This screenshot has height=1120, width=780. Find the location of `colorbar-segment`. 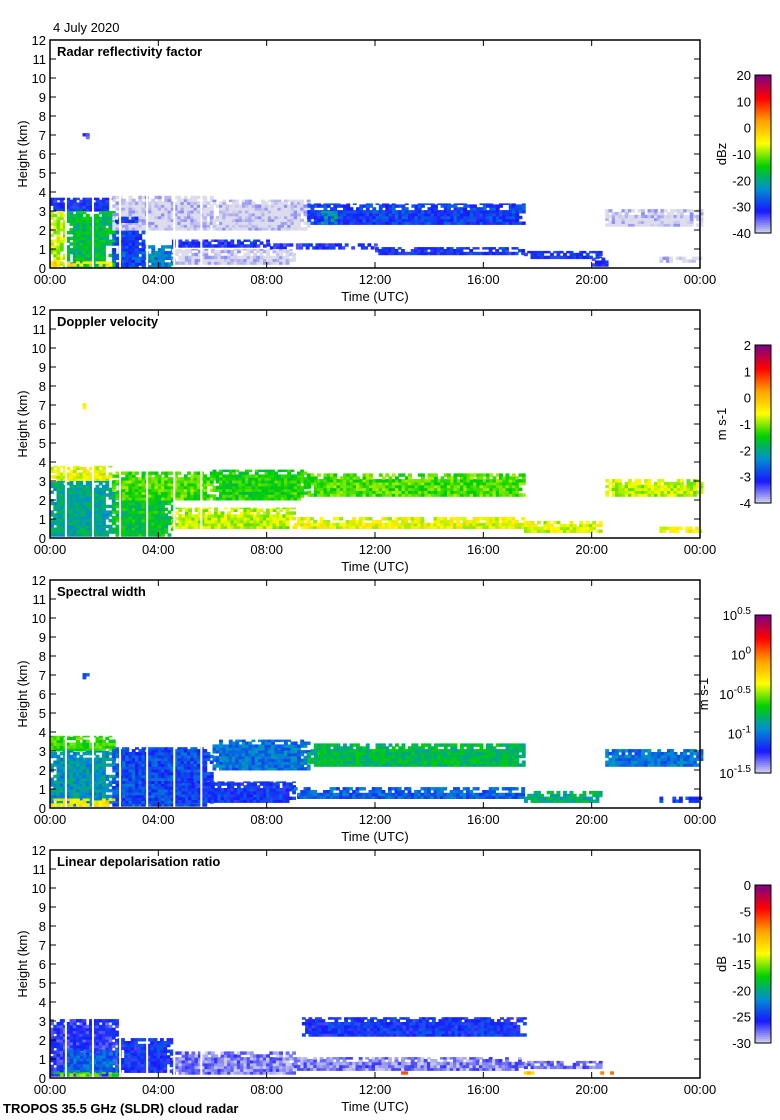

colorbar-segment is located at coordinates (763, 120).